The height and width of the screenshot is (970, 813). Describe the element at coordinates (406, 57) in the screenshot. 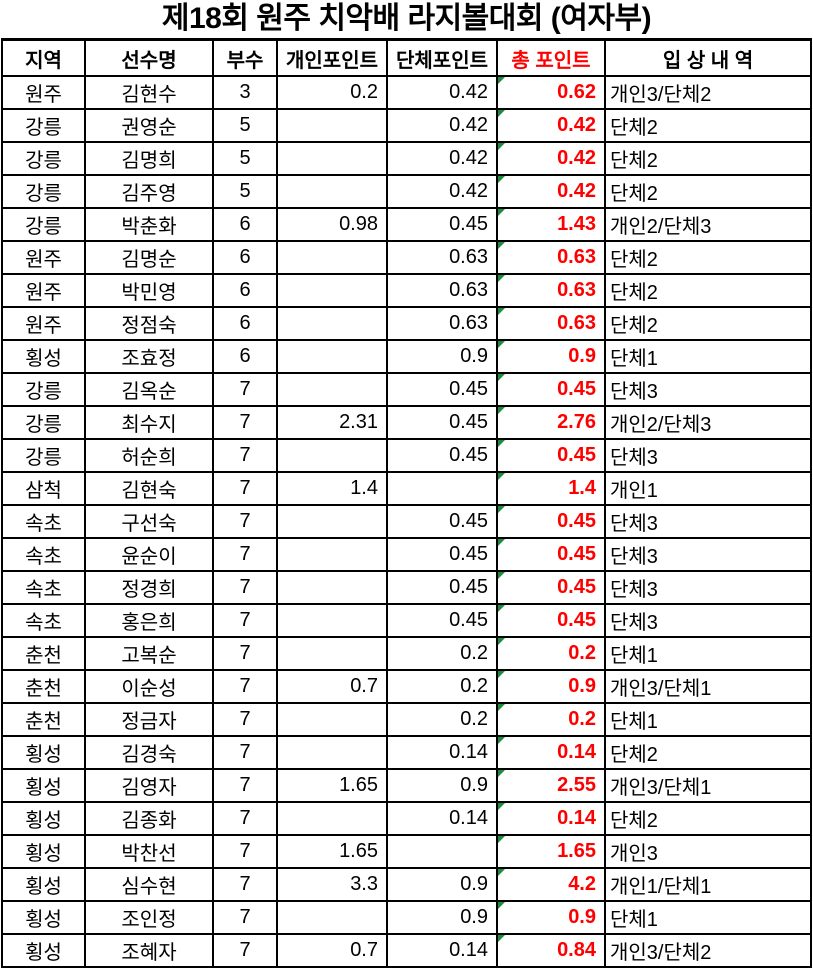

I see `header-row: 지역 선수명 부수 개인포인트 단체포인트 총 포인트 입 상 내 역` at that location.